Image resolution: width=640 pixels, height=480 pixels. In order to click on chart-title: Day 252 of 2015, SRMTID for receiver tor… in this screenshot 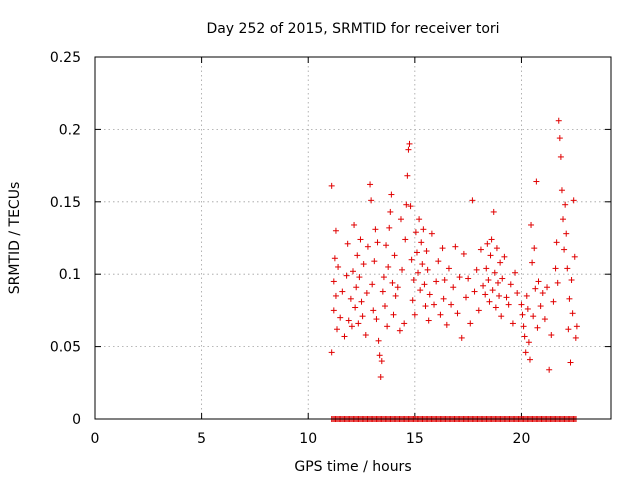, I will do `click(352, 29)`.